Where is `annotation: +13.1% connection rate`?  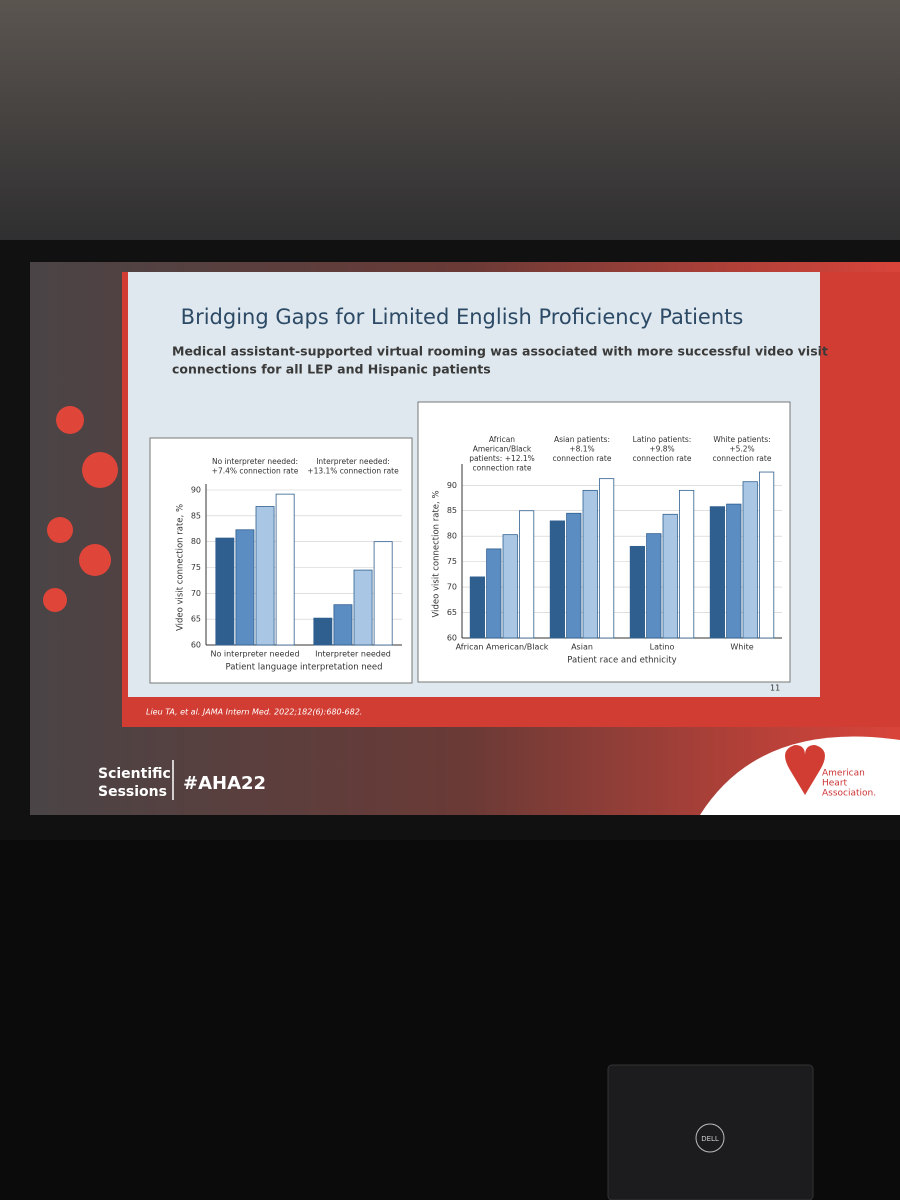 annotation: +13.1% connection rate is located at coordinates (353, 471).